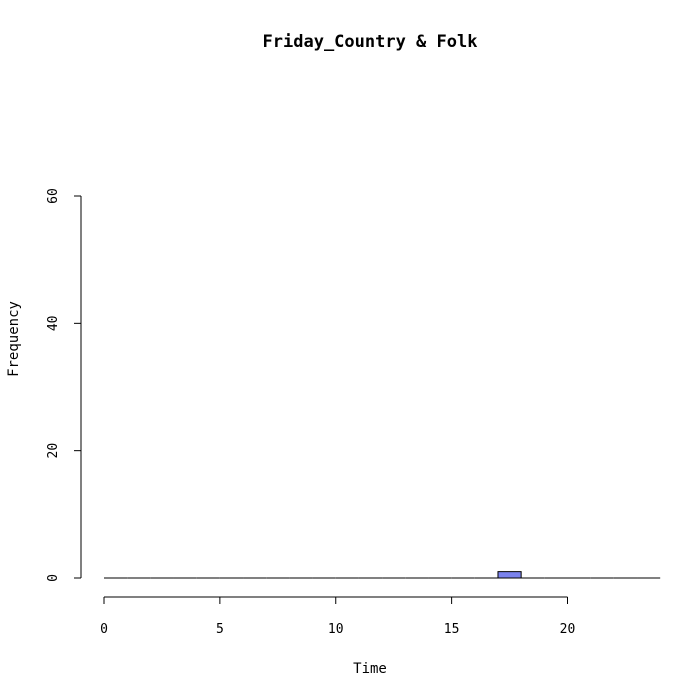 The image size is (699, 699). I want to click on x-axis-title: Time, so click(370, 669).